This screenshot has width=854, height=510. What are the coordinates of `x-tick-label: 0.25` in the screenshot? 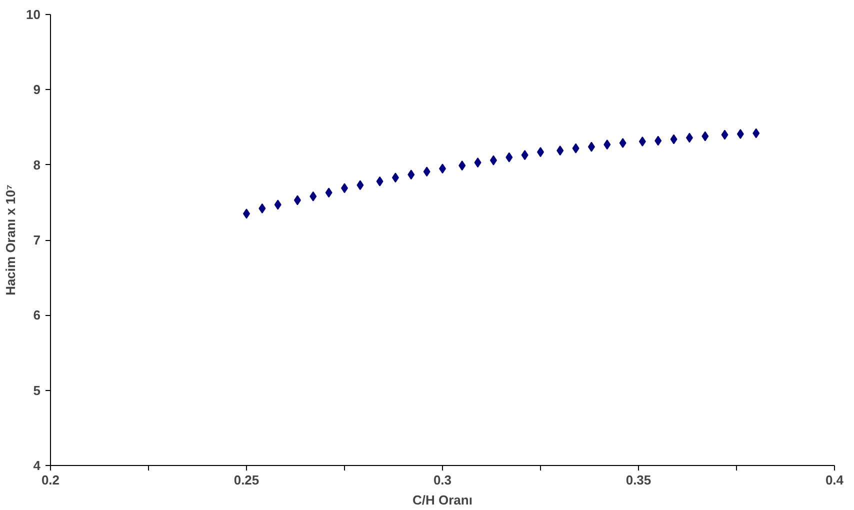 It's located at (247, 480).